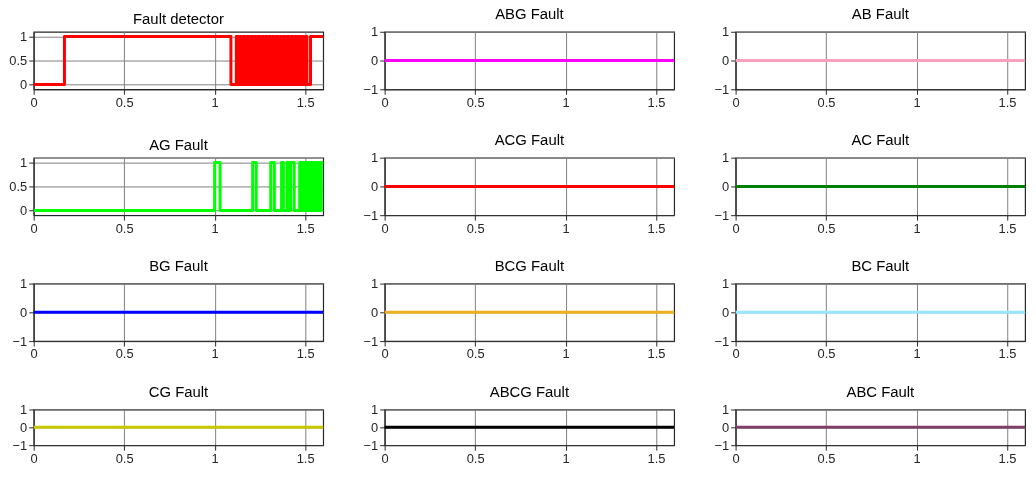 The width and height of the screenshot is (1036, 498). What do you see at coordinates (880, 13) in the screenshot?
I see `chart-title: AB Fault` at bounding box center [880, 13].